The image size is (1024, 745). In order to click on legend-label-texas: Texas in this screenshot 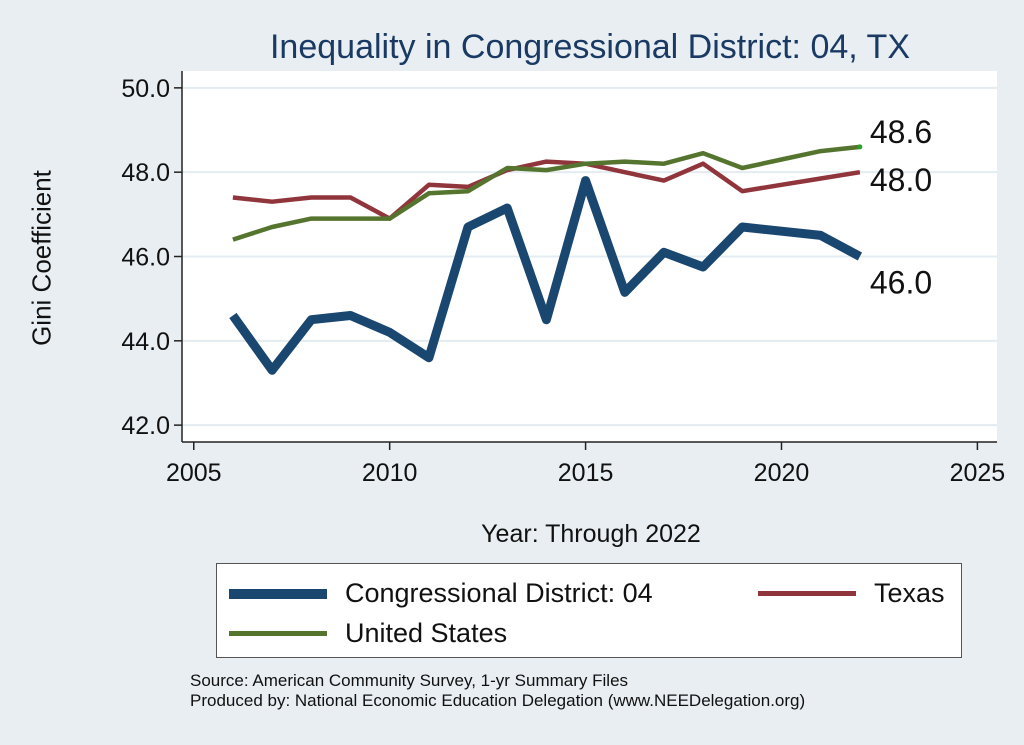, I will do `click(909, 593)`.